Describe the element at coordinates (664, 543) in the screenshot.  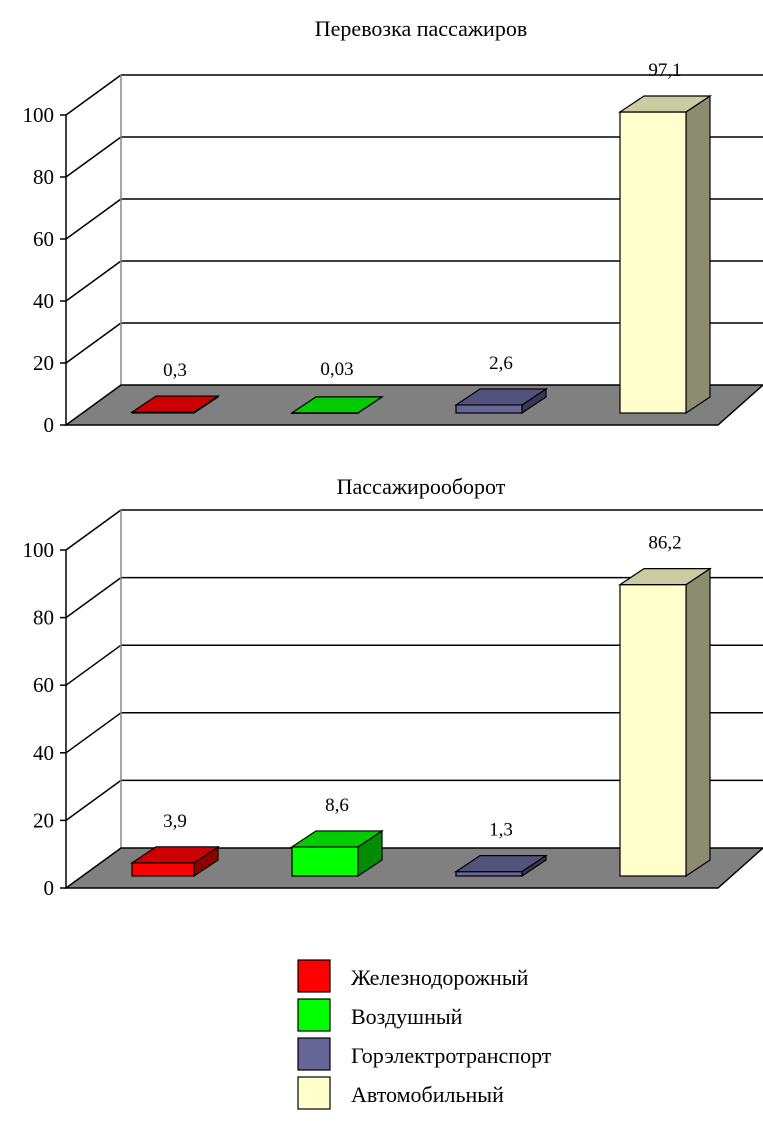
I see `data-label: 86,2` at that location.